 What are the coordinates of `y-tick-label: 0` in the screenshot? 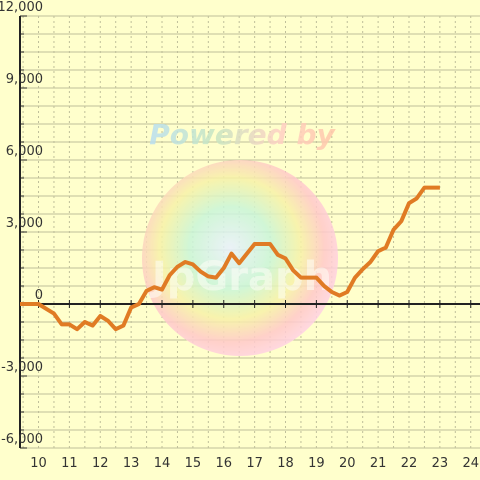 It's located at (39, 295).